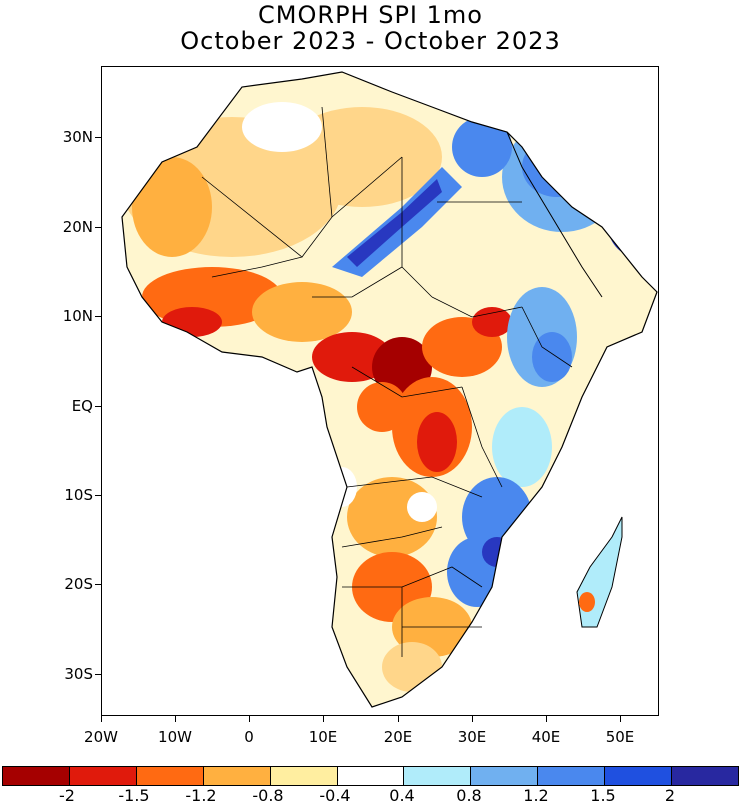 This screenshot has width=741, height=805. What do you see at coordinates (323, 737) in the screenshot?
I see `lon-label: 10E` at bounding box center [323, 737].